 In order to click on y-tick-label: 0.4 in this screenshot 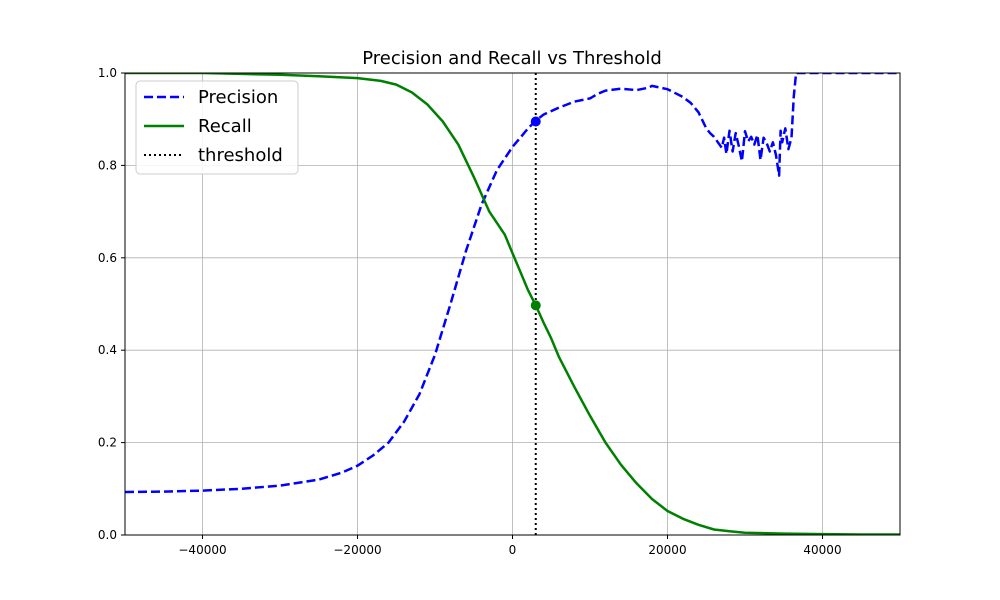, I will do `click(107, 350)`.